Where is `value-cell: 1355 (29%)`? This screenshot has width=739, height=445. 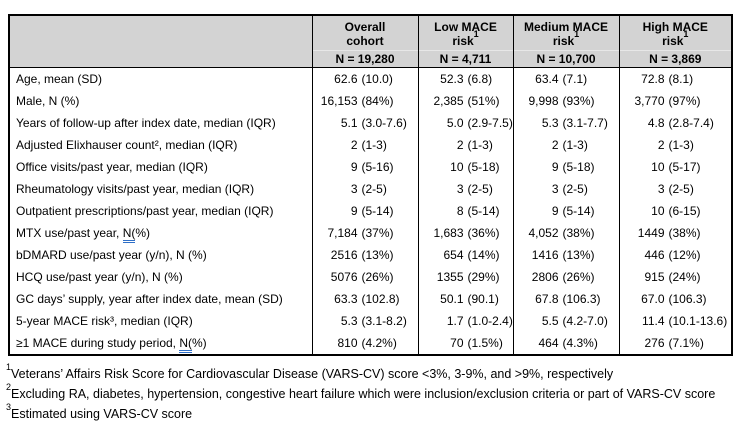 value-cell: 1355 (29%) is located at coordinates (465, 277).